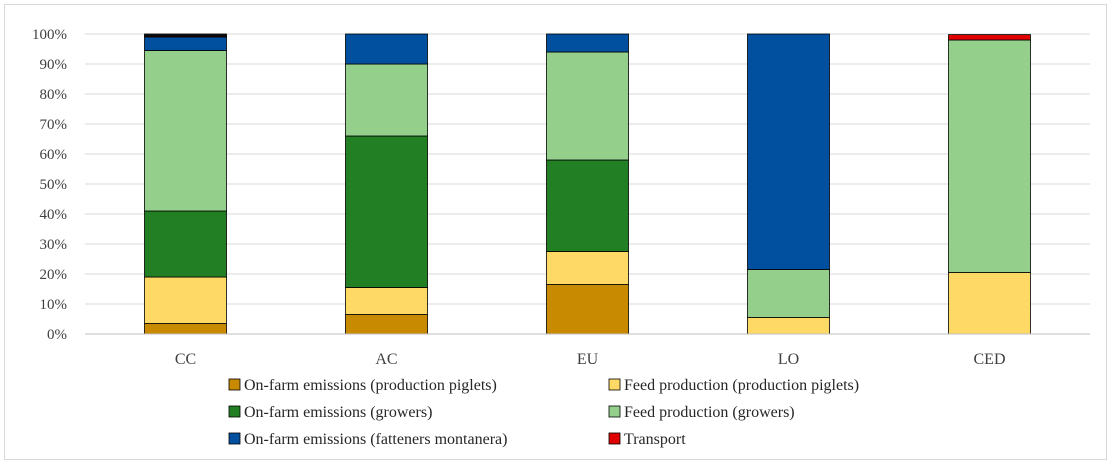  What do you see at coordinates (185, 359) in the screenshot?
I see `x-tick-label: CC` at bounding box center [185, 359].